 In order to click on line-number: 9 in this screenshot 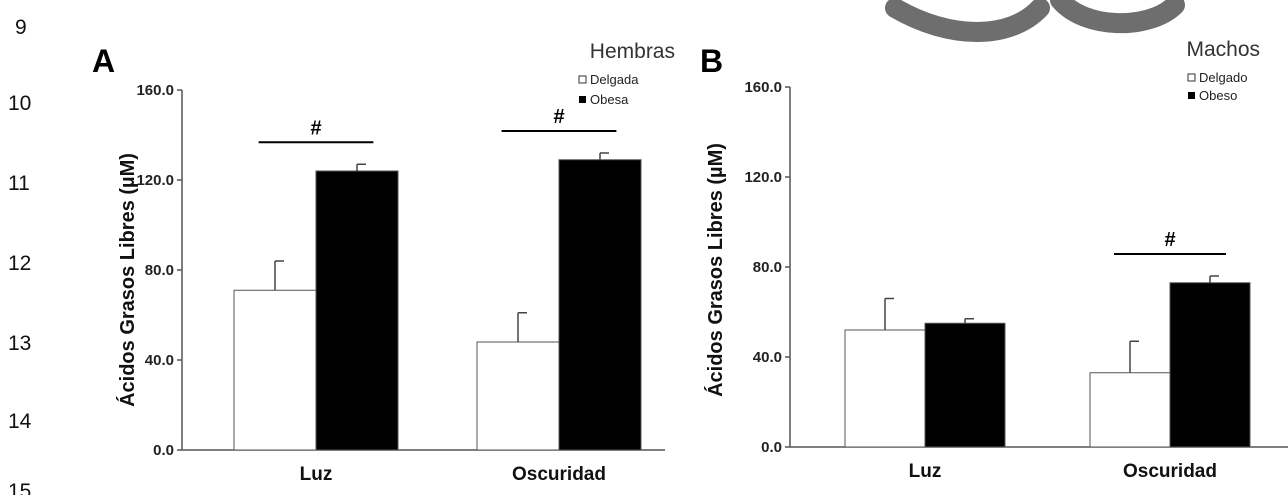, I will do `click(21, 27)`.